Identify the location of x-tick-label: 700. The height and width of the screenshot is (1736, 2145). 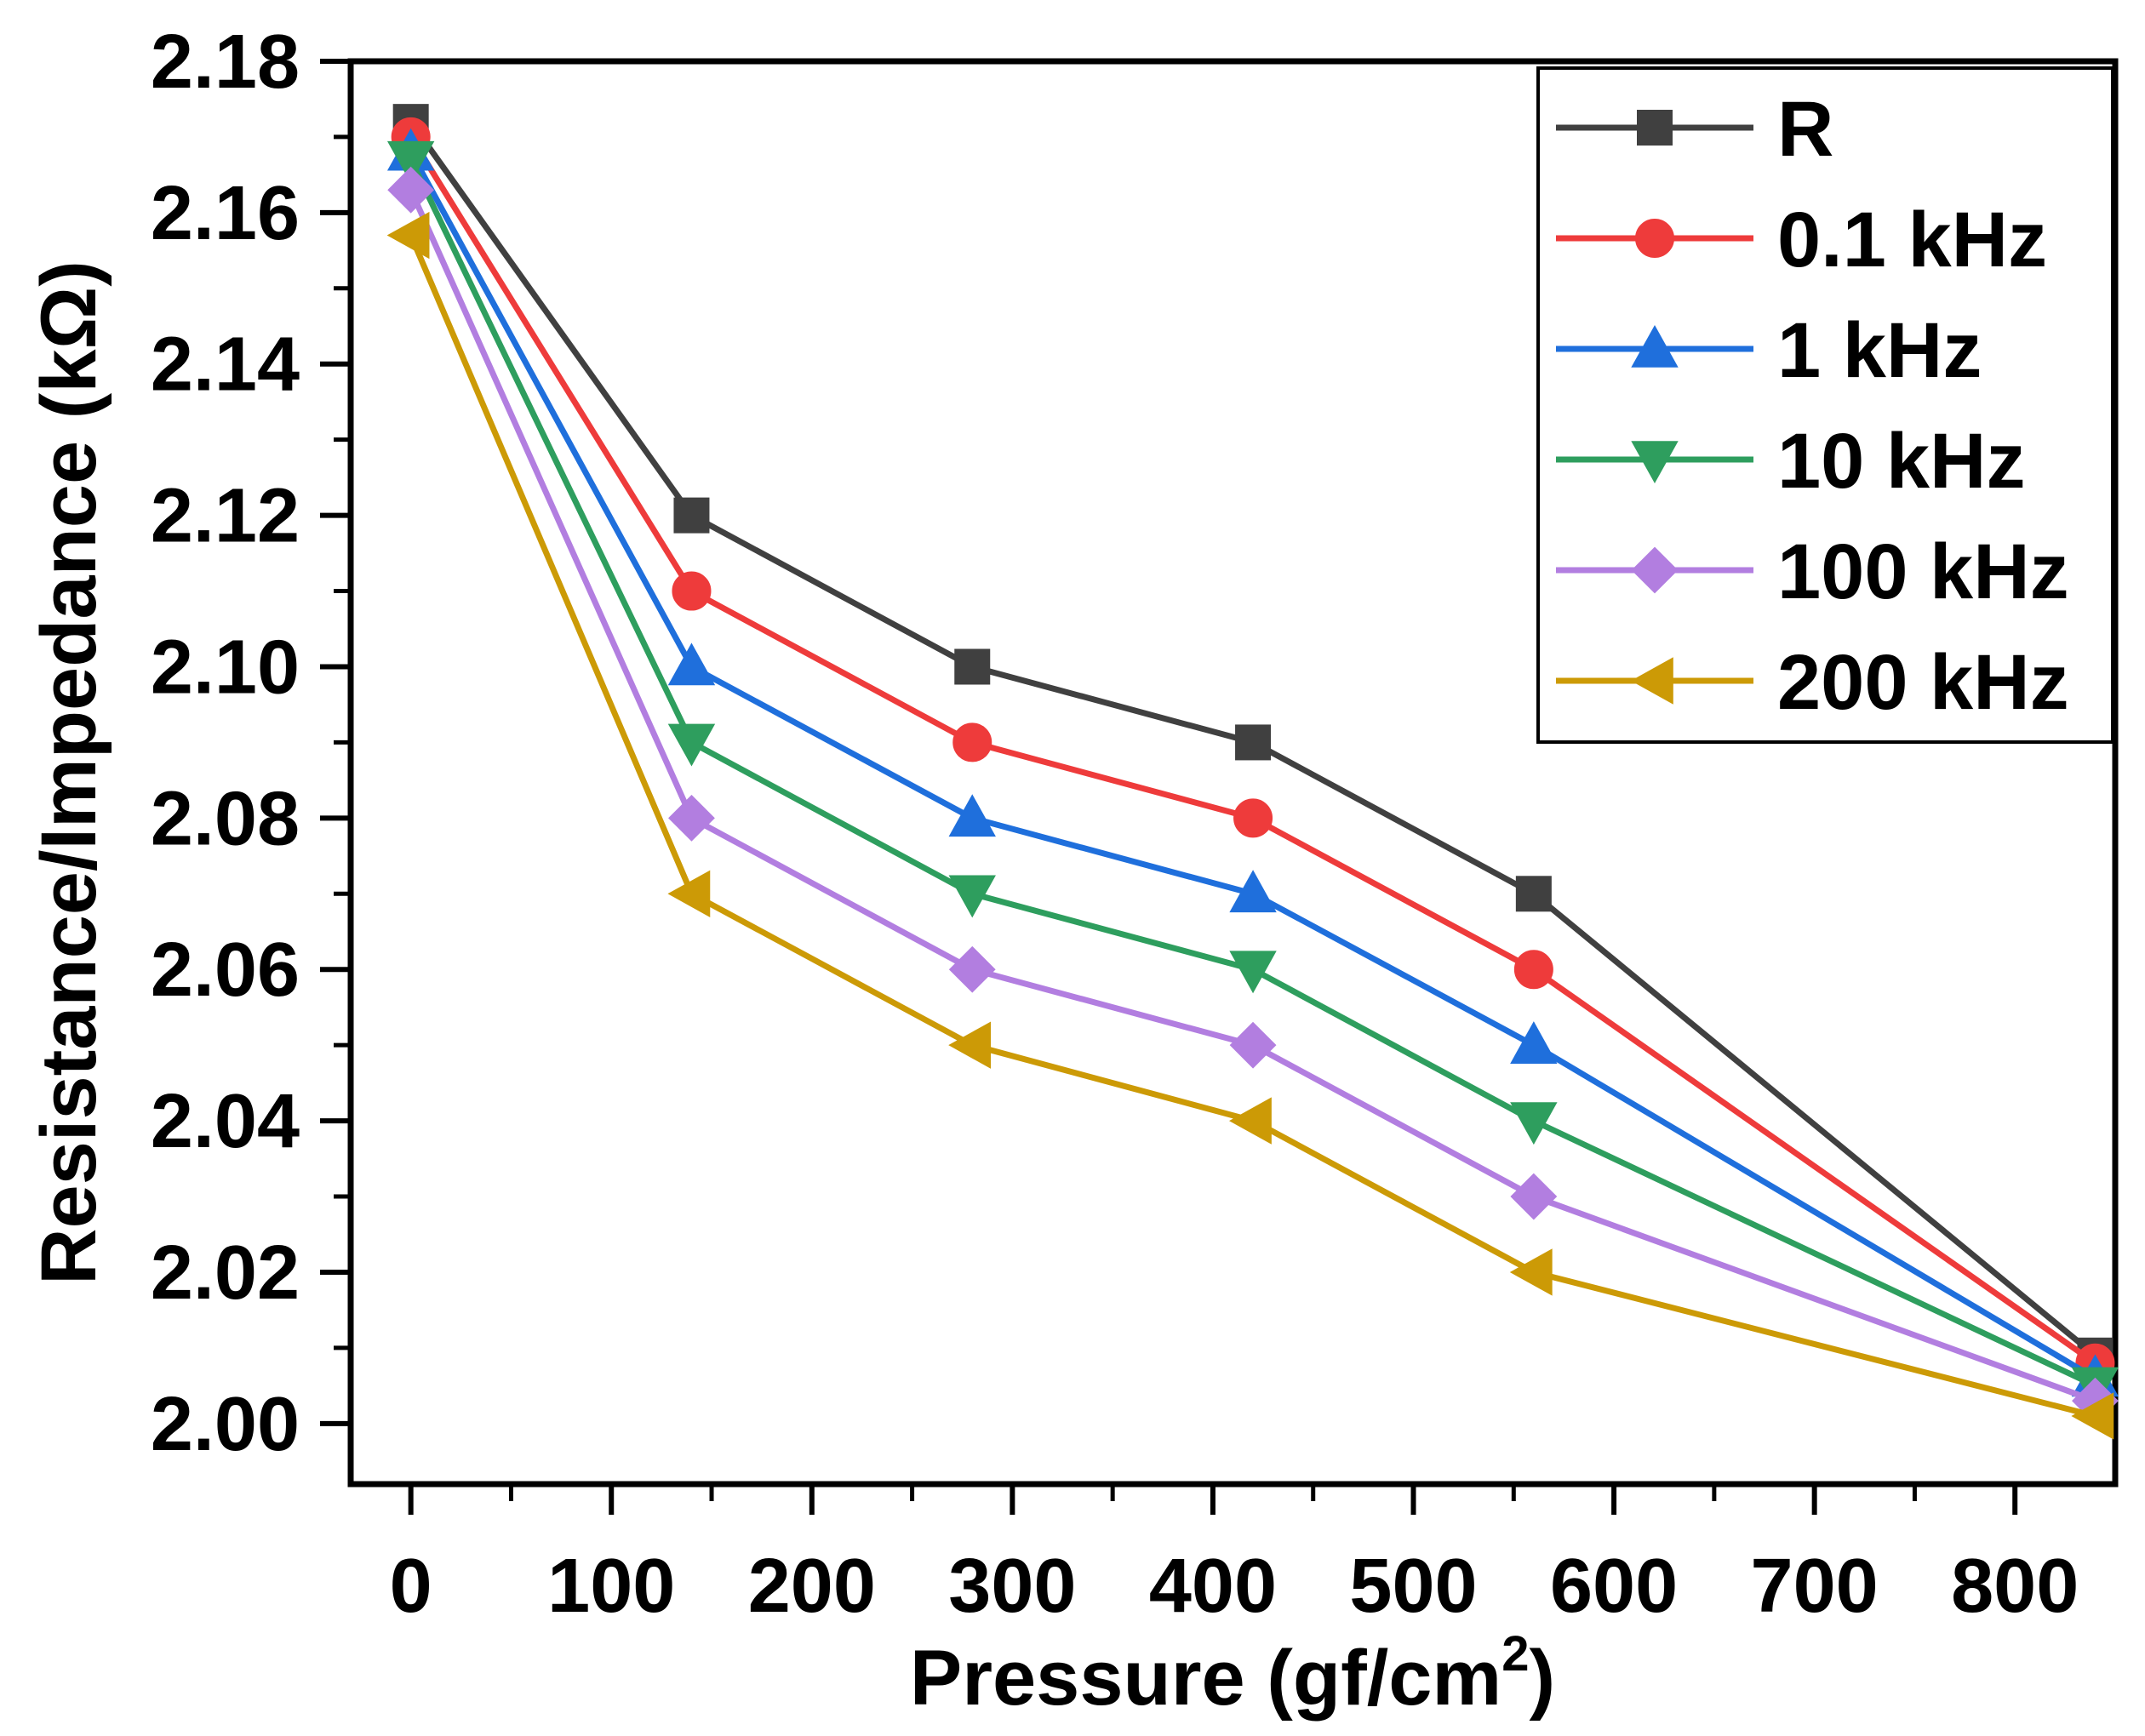
(1815, 1586).